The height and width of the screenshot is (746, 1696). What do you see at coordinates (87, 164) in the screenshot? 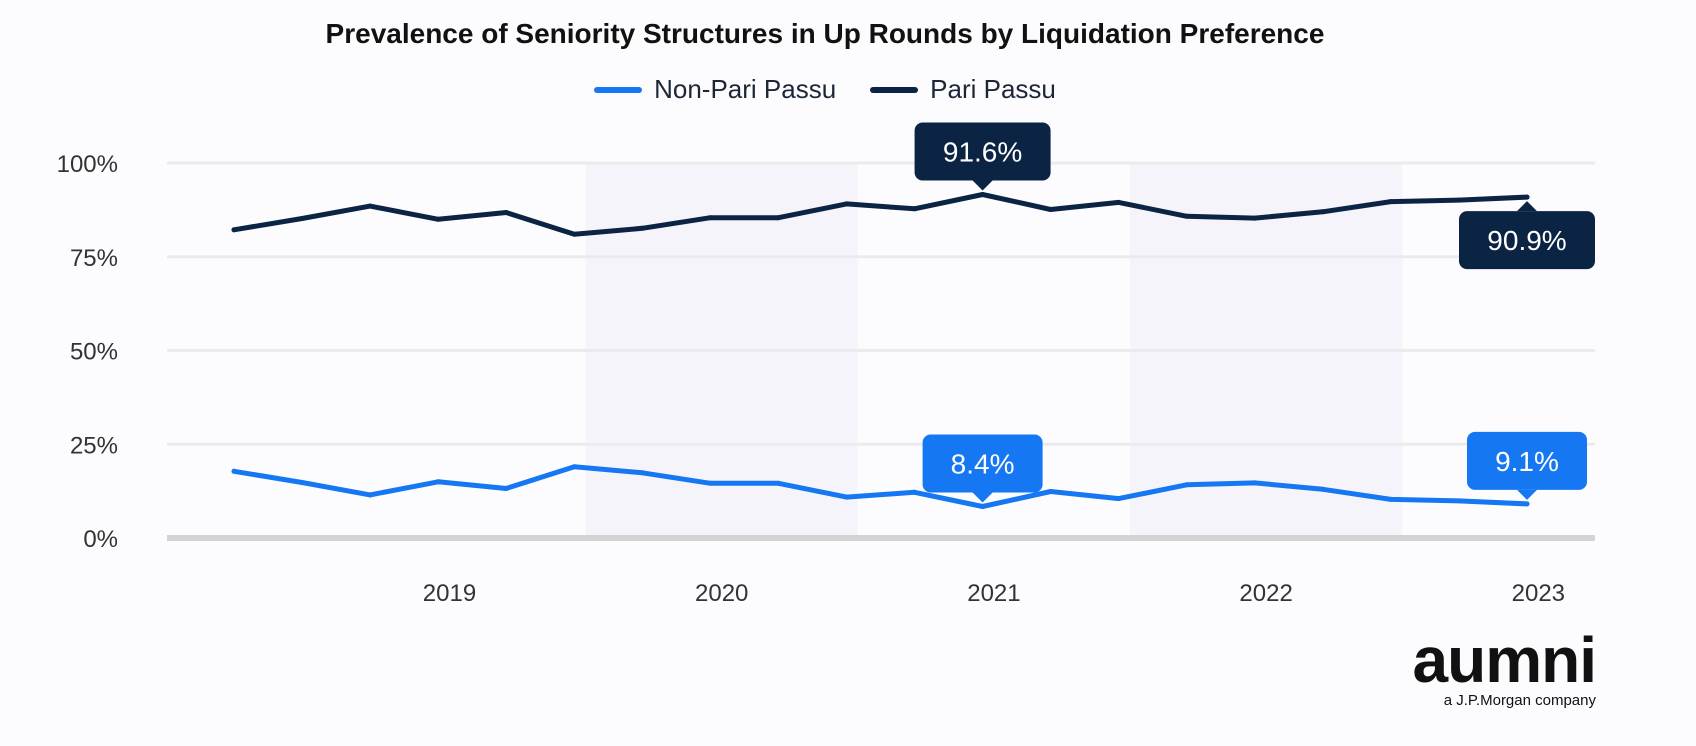
I see `y-tick-label: 100%` at bounding box center [87, 164].